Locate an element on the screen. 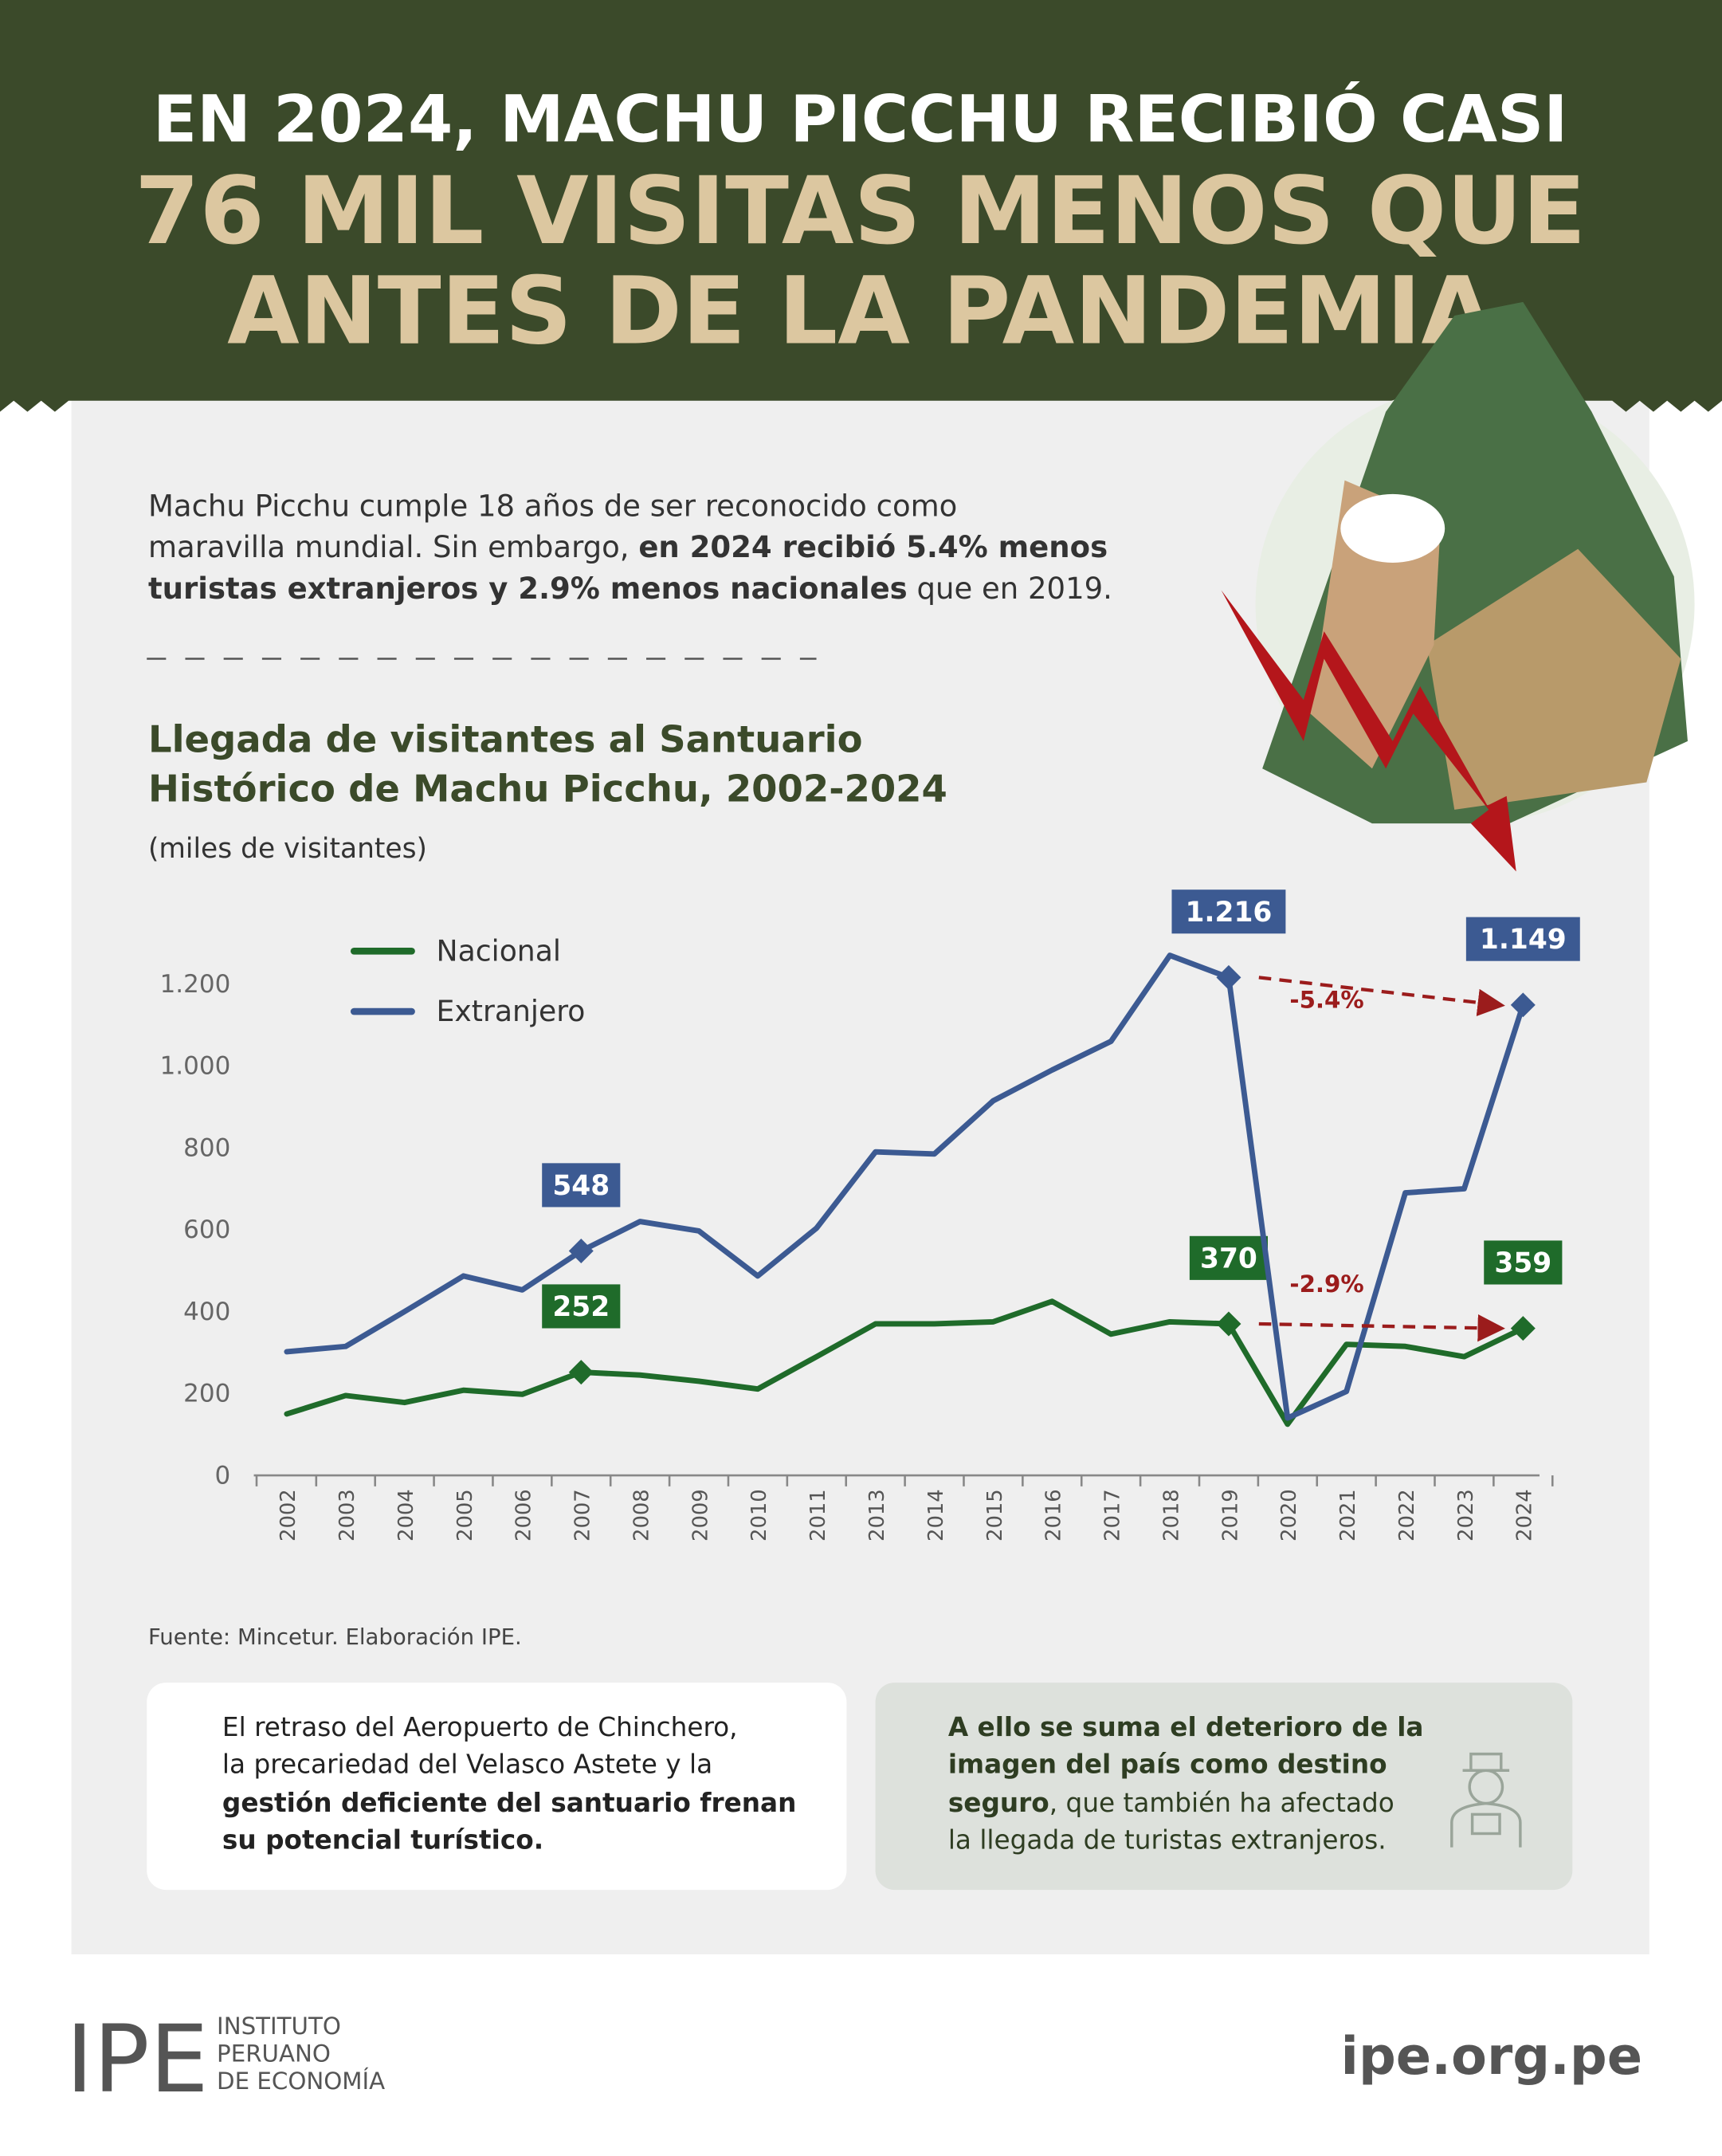  header-line: EN 2024, MACHU PICCHU RECIBIÓ CASI is located at coordinates (860, 119).